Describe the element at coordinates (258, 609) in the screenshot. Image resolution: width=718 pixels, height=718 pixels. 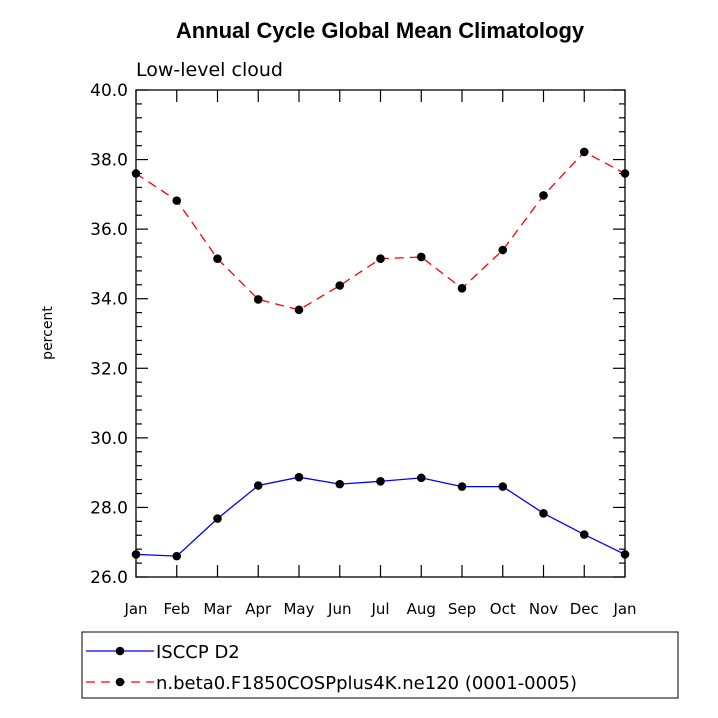
I see `x-tick-label: Apr` at that location.